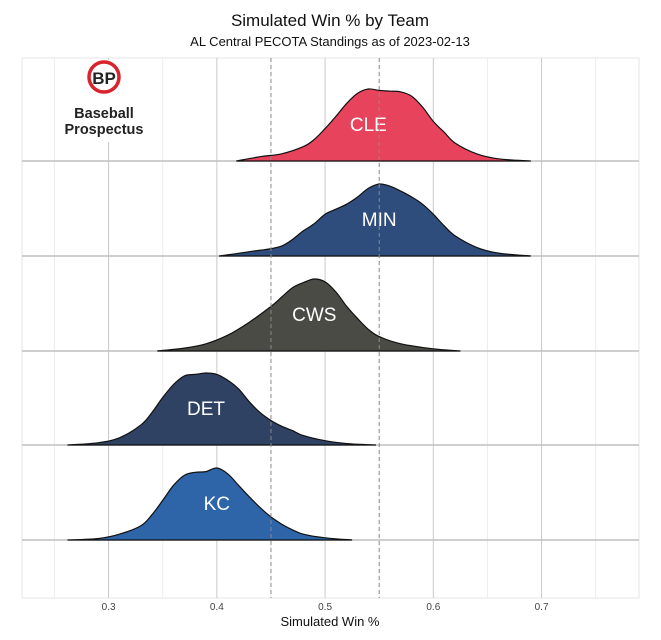 The image size is (661, 640). I want to click on ridge-label-kc: KC, so click(217, 504).